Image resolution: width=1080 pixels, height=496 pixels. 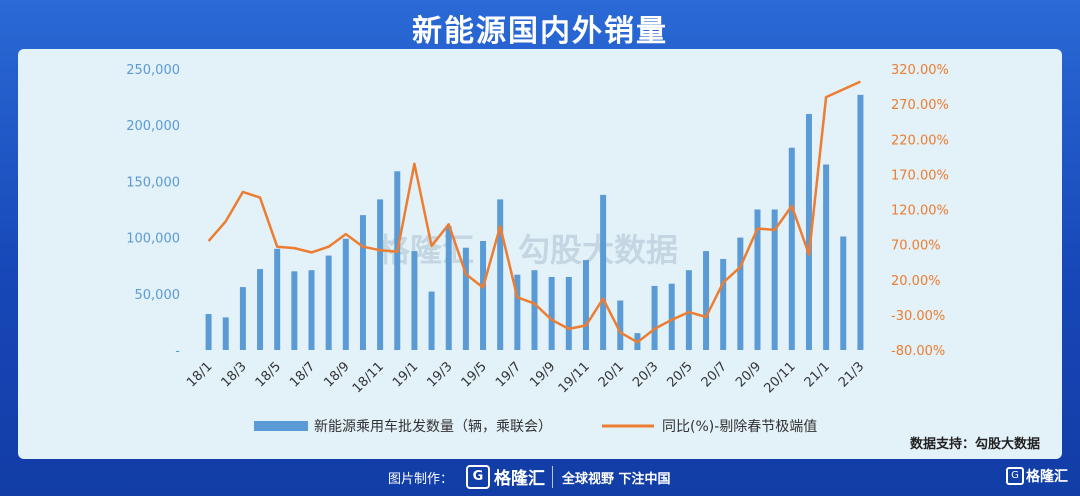 I want to click on y-right-tick-label: 220.00%, so click(x=920, y=140).